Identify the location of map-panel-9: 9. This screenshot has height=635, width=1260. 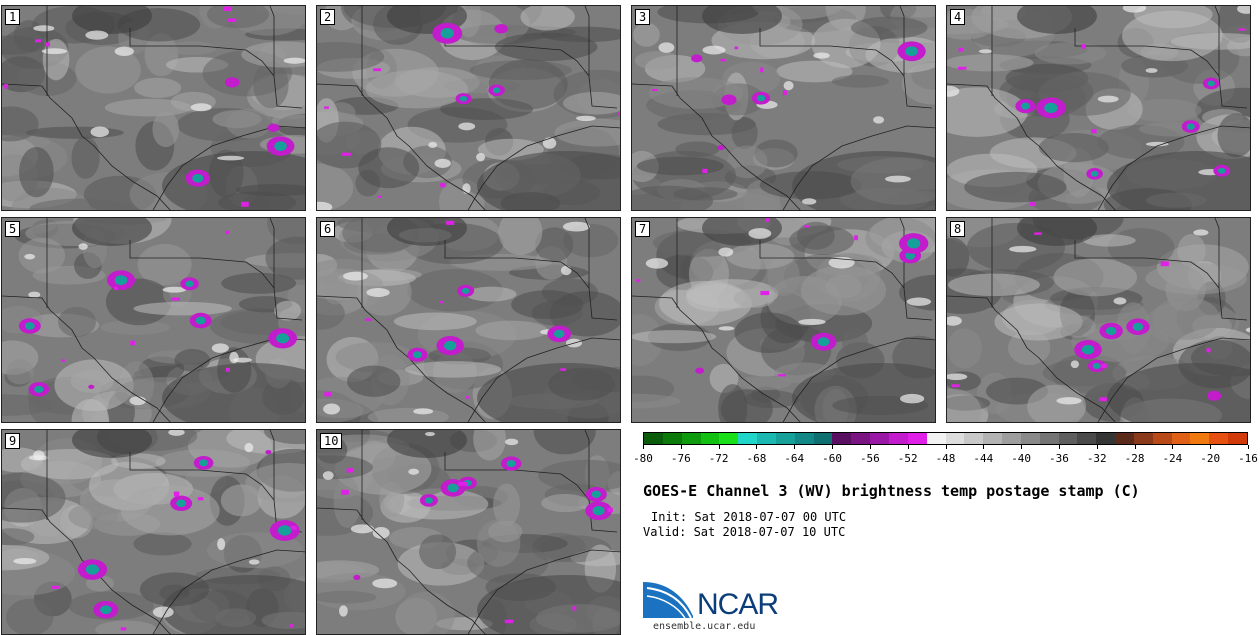
(153, 532).